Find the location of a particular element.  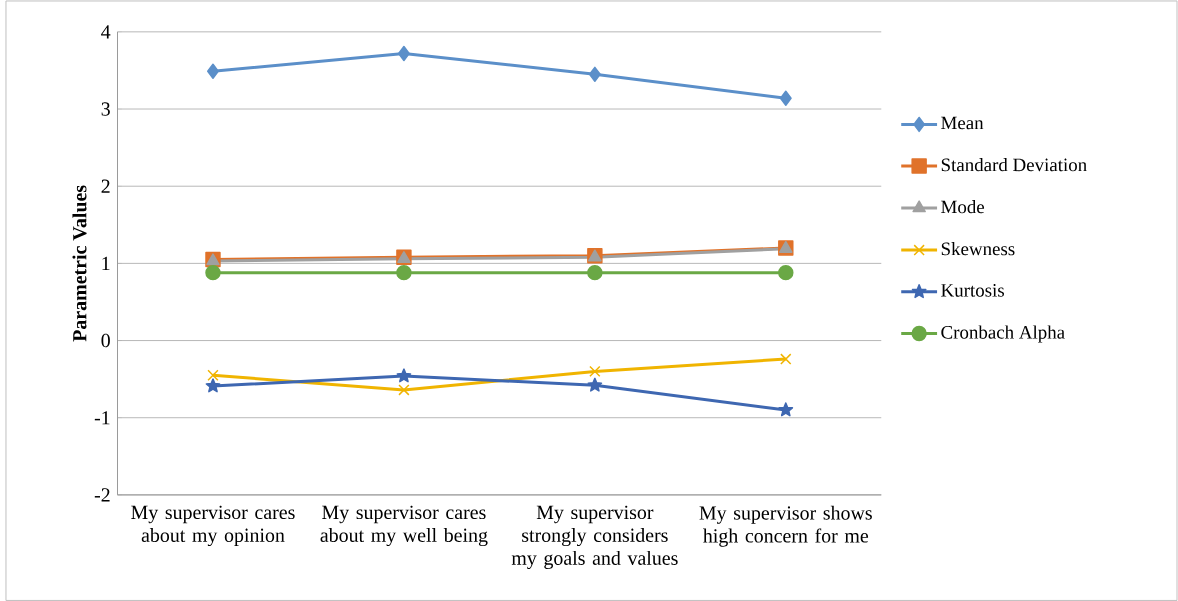

x-tick-label: My supervisor shows high concern for me is located at coordinates (785, 526).